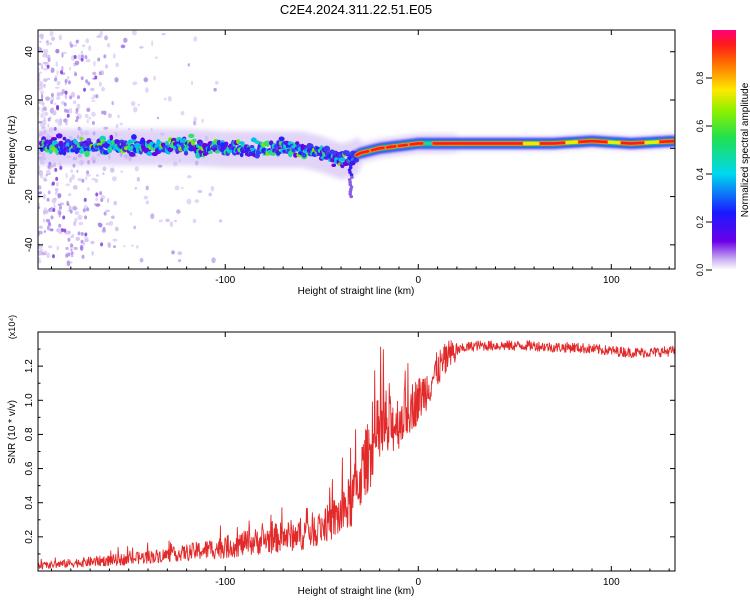 The width and height of the screenshot is (750, 600). Describe the element at coordinates (611, 280) in the screenshot. I see `spectrogram-xtick-label: 100` at that location.